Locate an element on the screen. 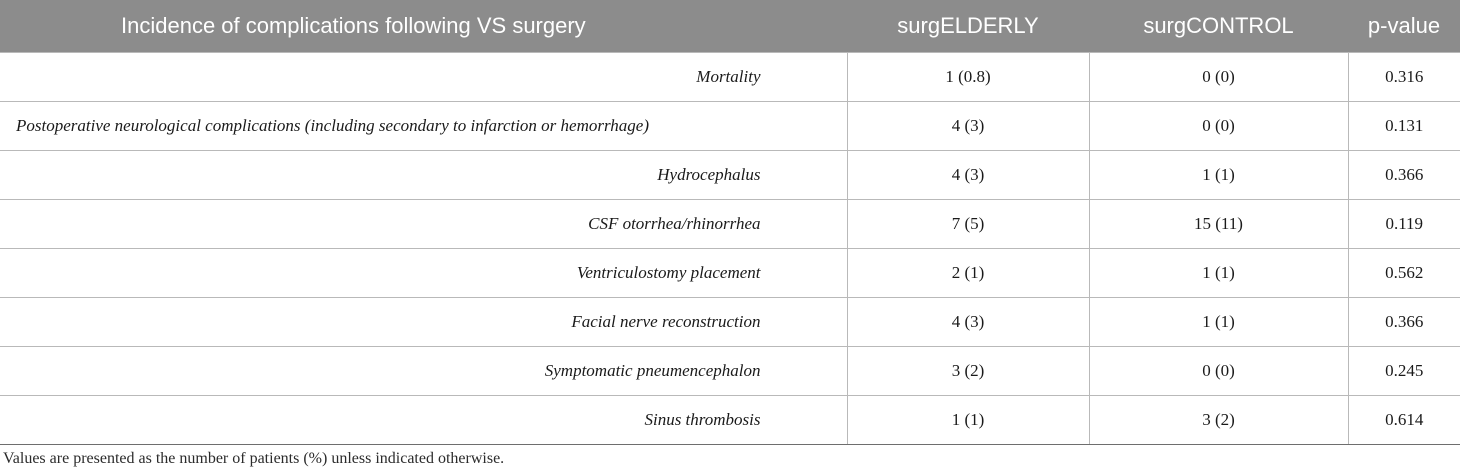 This screenshot has height=473, width=1460. row-label: Mortality is located at coordinates (424, 77).